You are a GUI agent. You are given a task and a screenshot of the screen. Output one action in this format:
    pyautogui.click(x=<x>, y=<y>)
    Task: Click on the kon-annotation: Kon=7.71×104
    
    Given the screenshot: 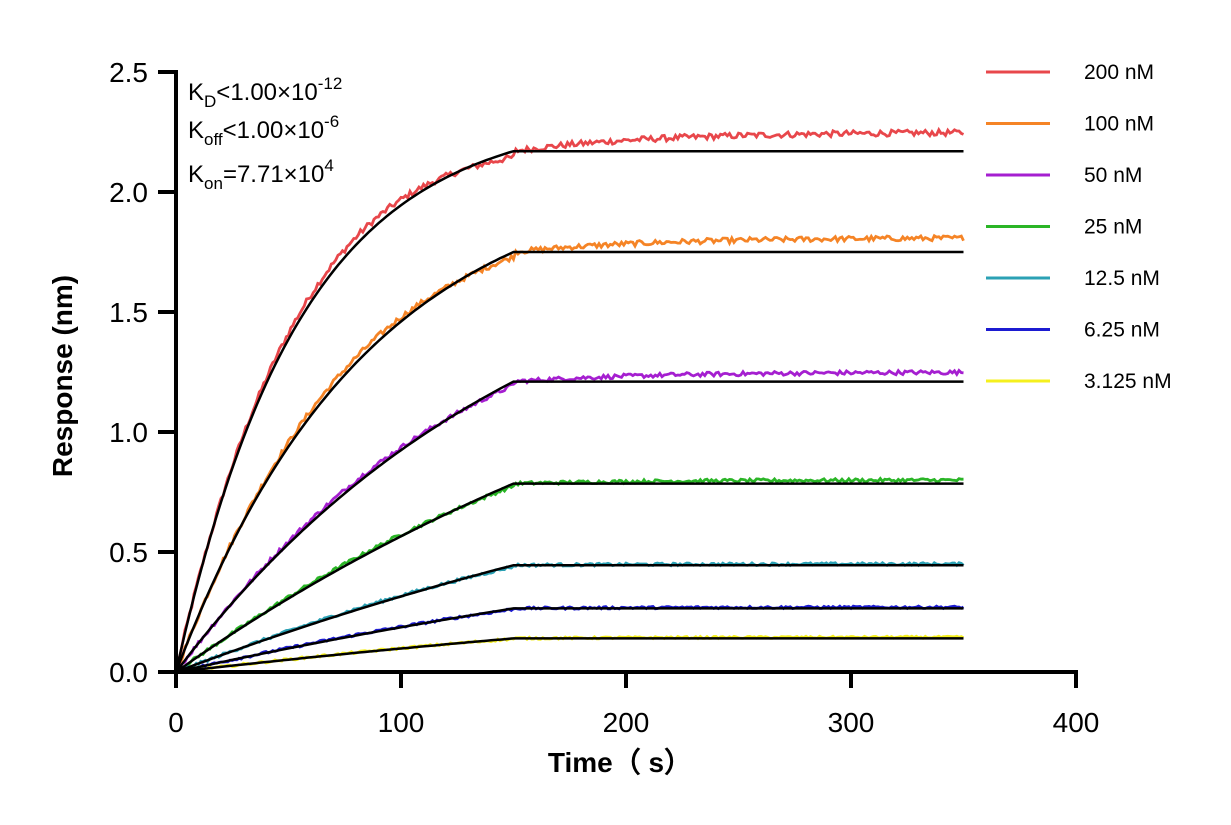 What is the action you would take?
    pyautogui.click(x=261, y=174)
    